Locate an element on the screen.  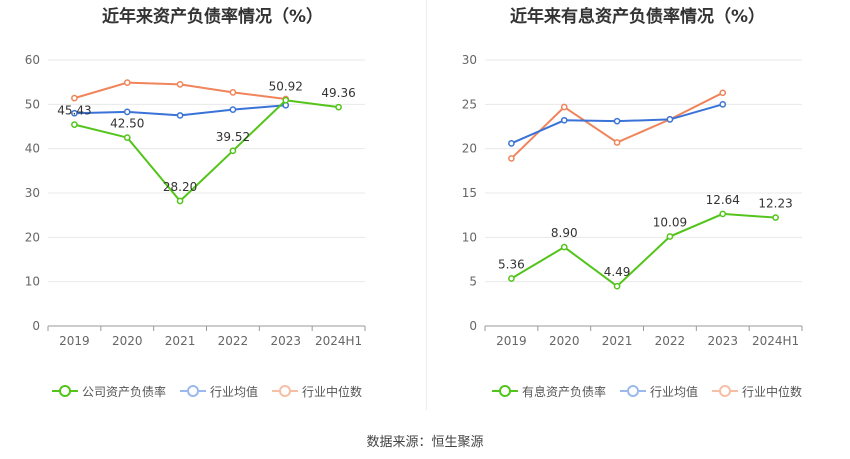
left-point-industry_median-2020 is located at coordinates (127, 82).